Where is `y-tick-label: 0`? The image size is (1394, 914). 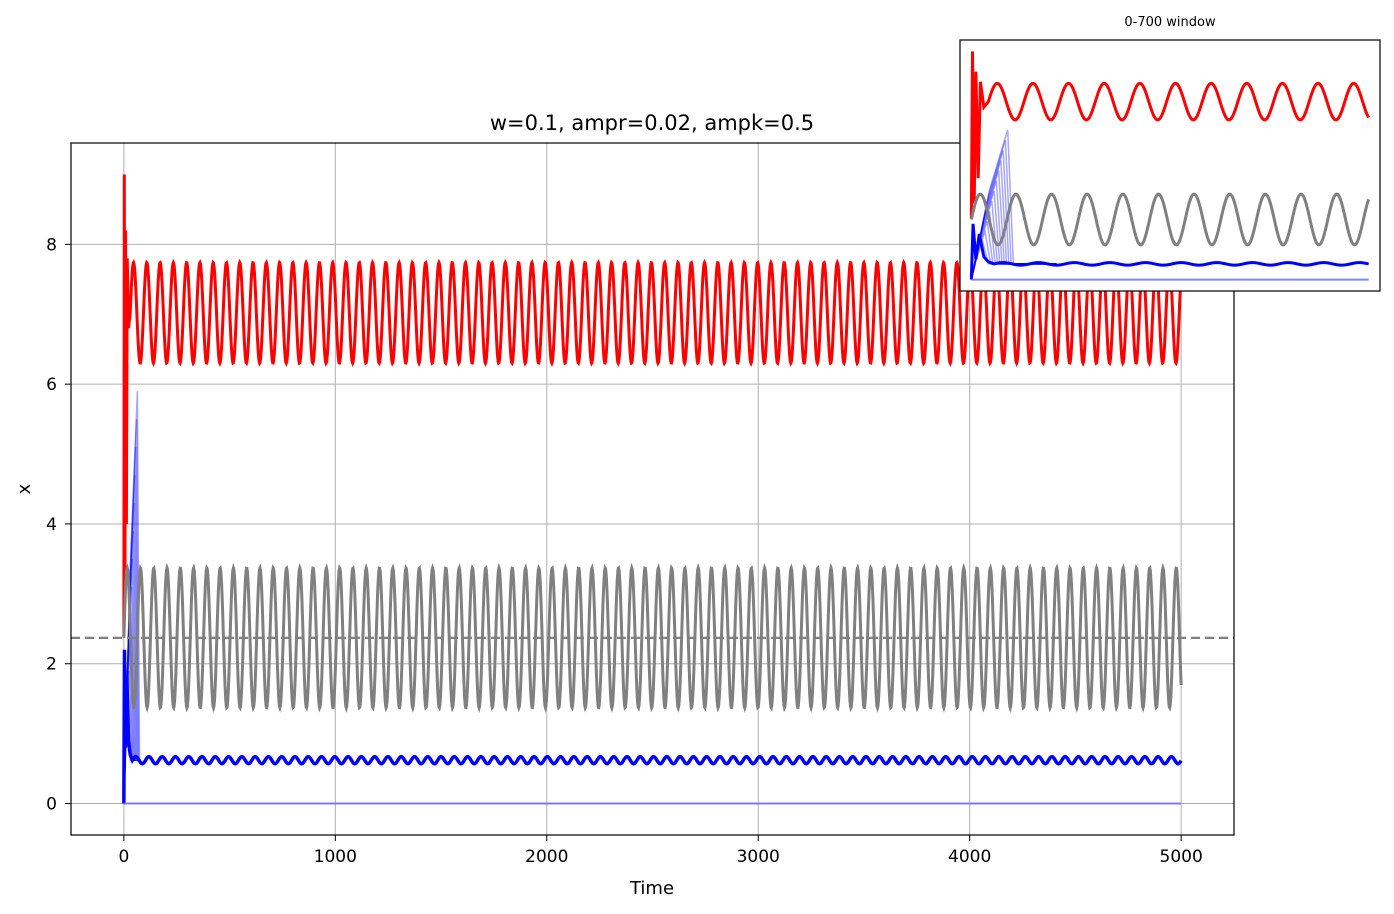
y-tick-label: 0 is located at coordinates (51, 805).